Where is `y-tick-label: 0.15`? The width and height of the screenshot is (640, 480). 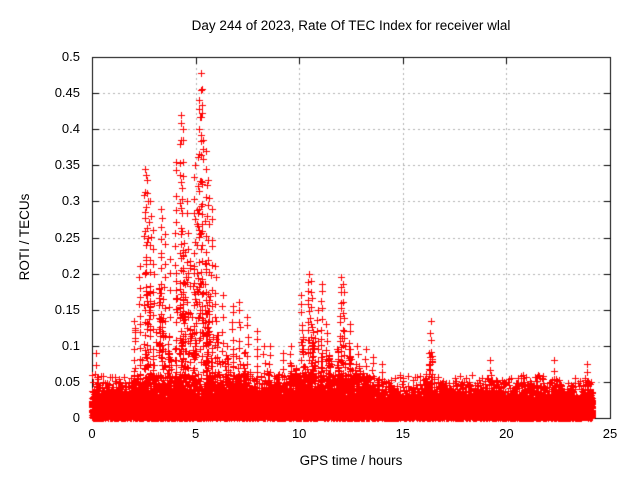
y-tick-label: 0.15 is located at coordinates (67, 309).